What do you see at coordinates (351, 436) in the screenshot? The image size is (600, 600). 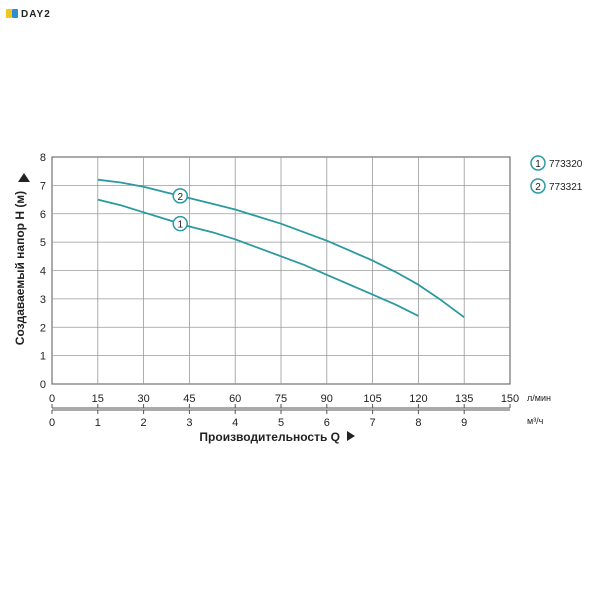 I see `x-axis-arrow-icon` at bounding box center [351, 436].